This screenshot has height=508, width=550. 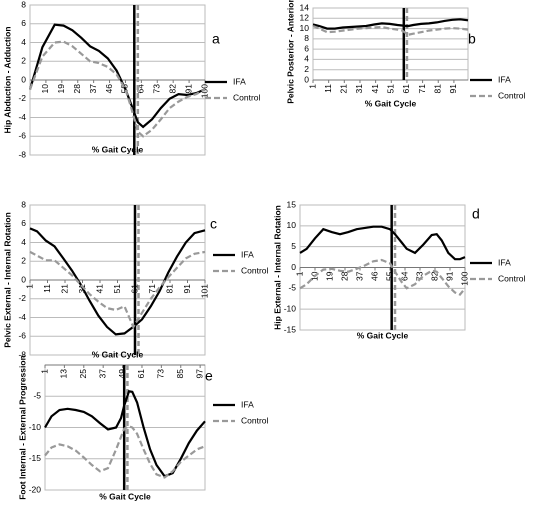 I want to click on panel-label: b, so click(x=472, y=39).